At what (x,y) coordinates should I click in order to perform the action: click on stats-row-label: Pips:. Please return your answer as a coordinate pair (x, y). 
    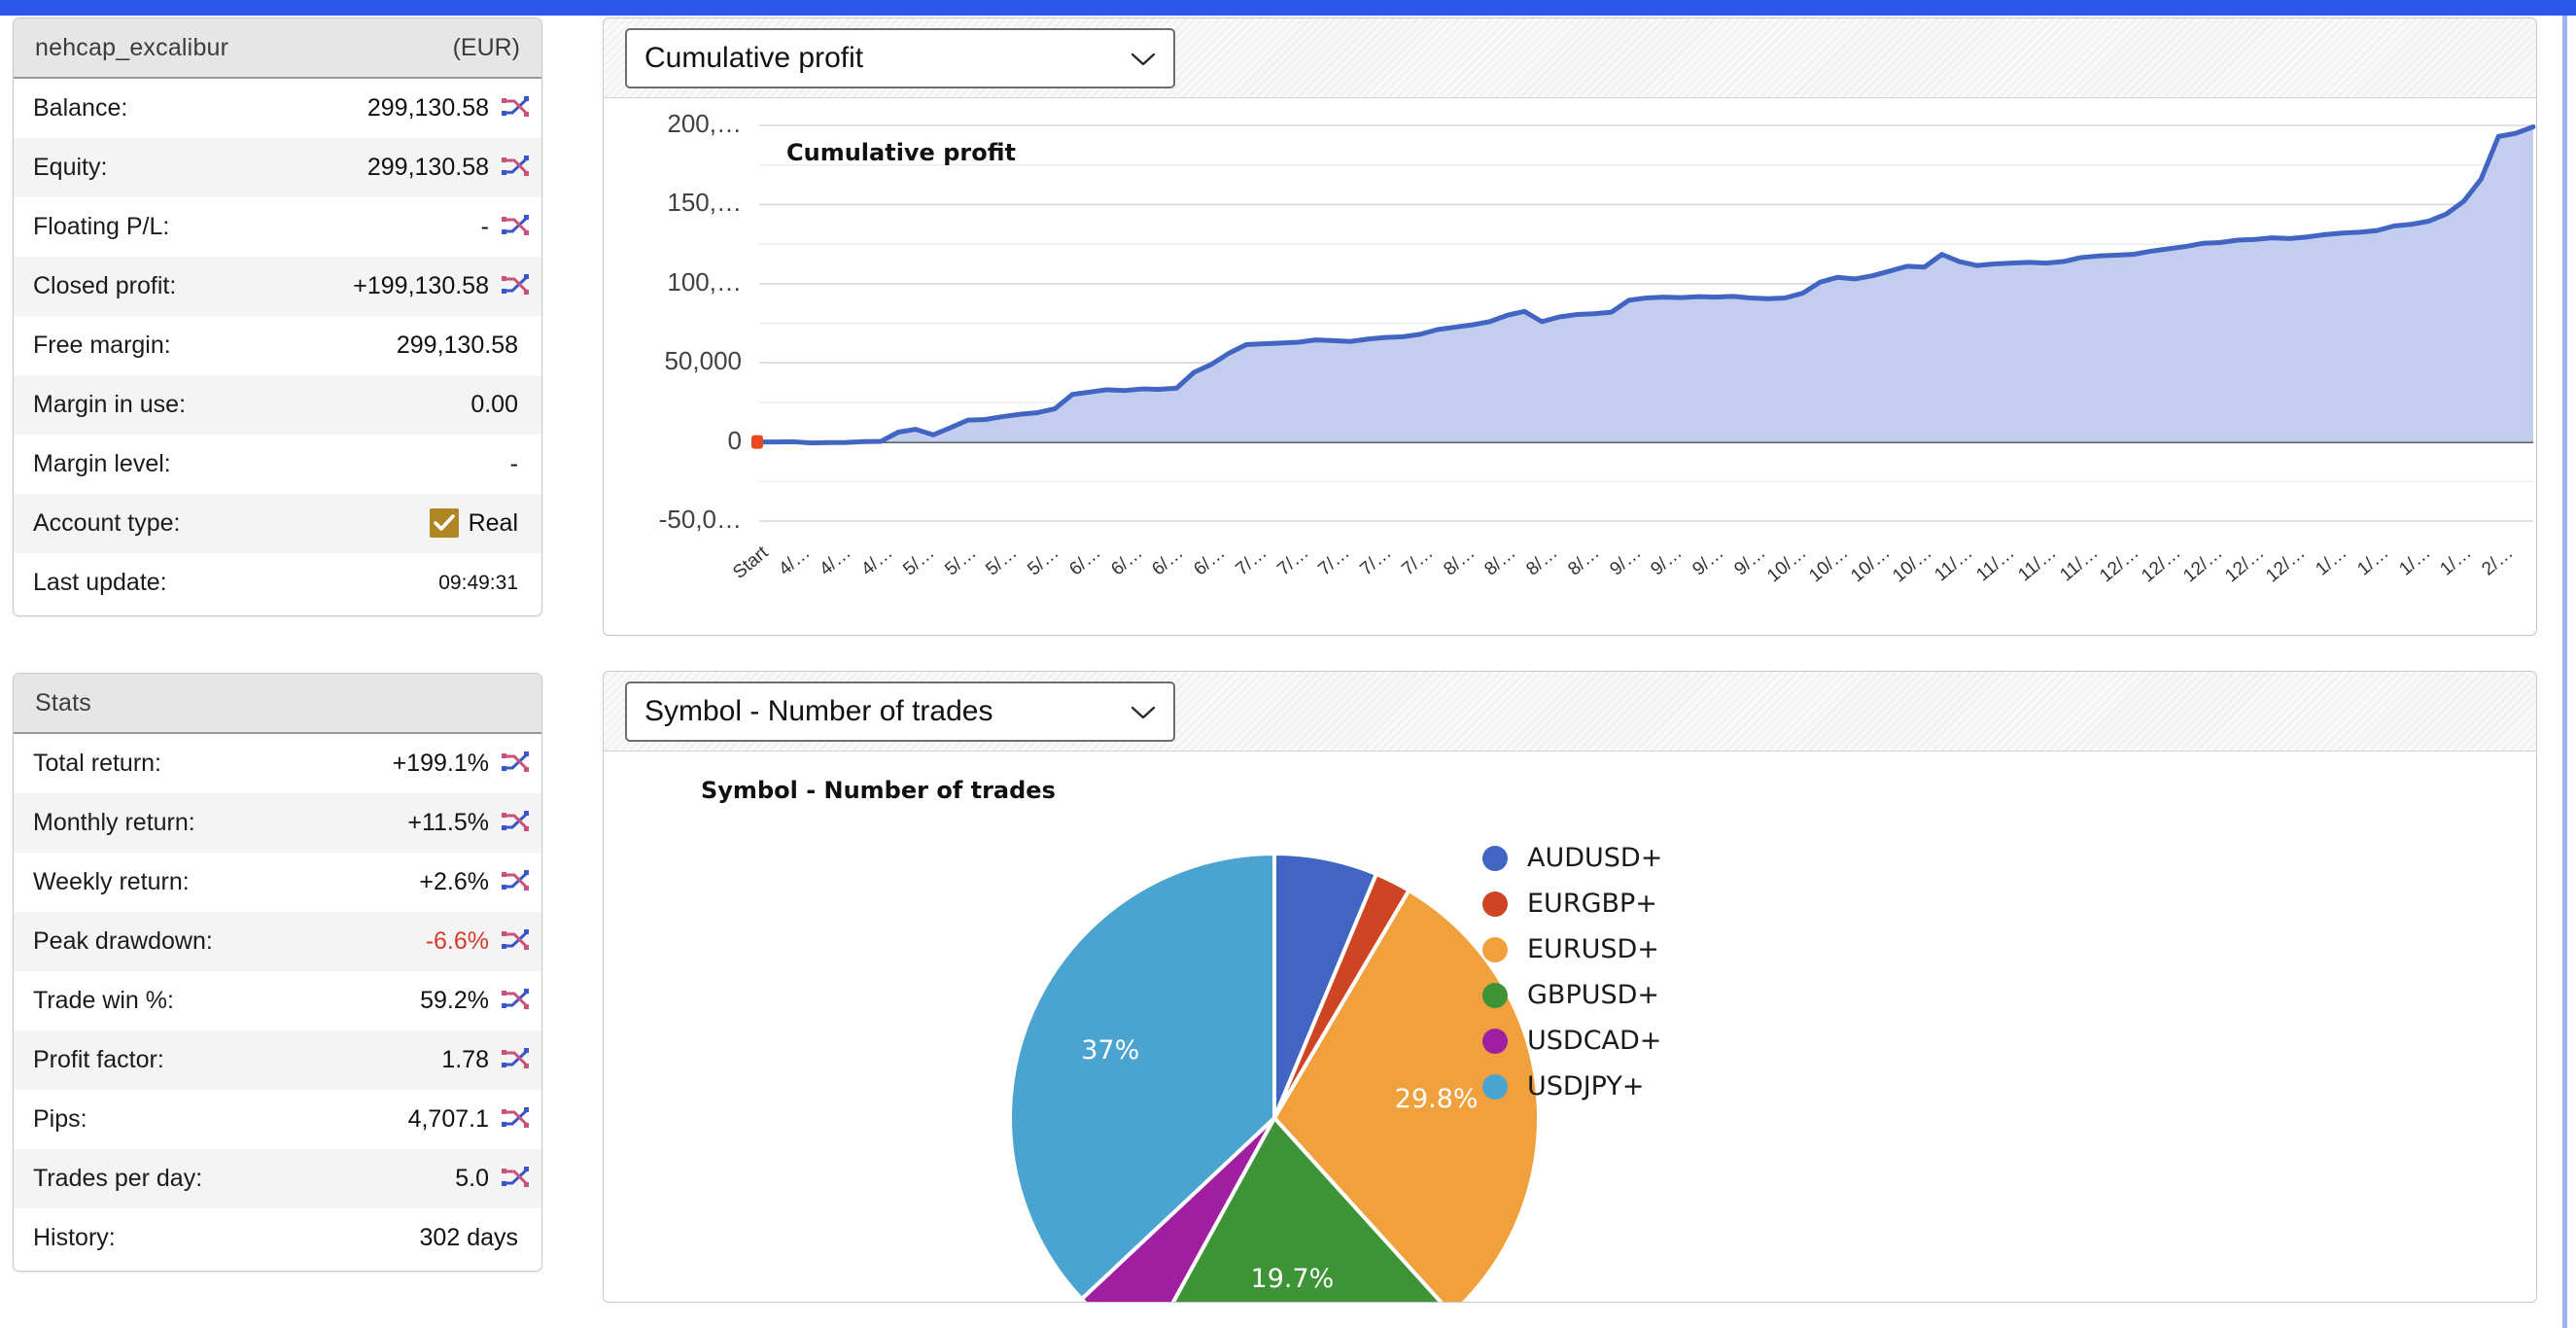
    Looking at the image, I should click on (60, 1119).